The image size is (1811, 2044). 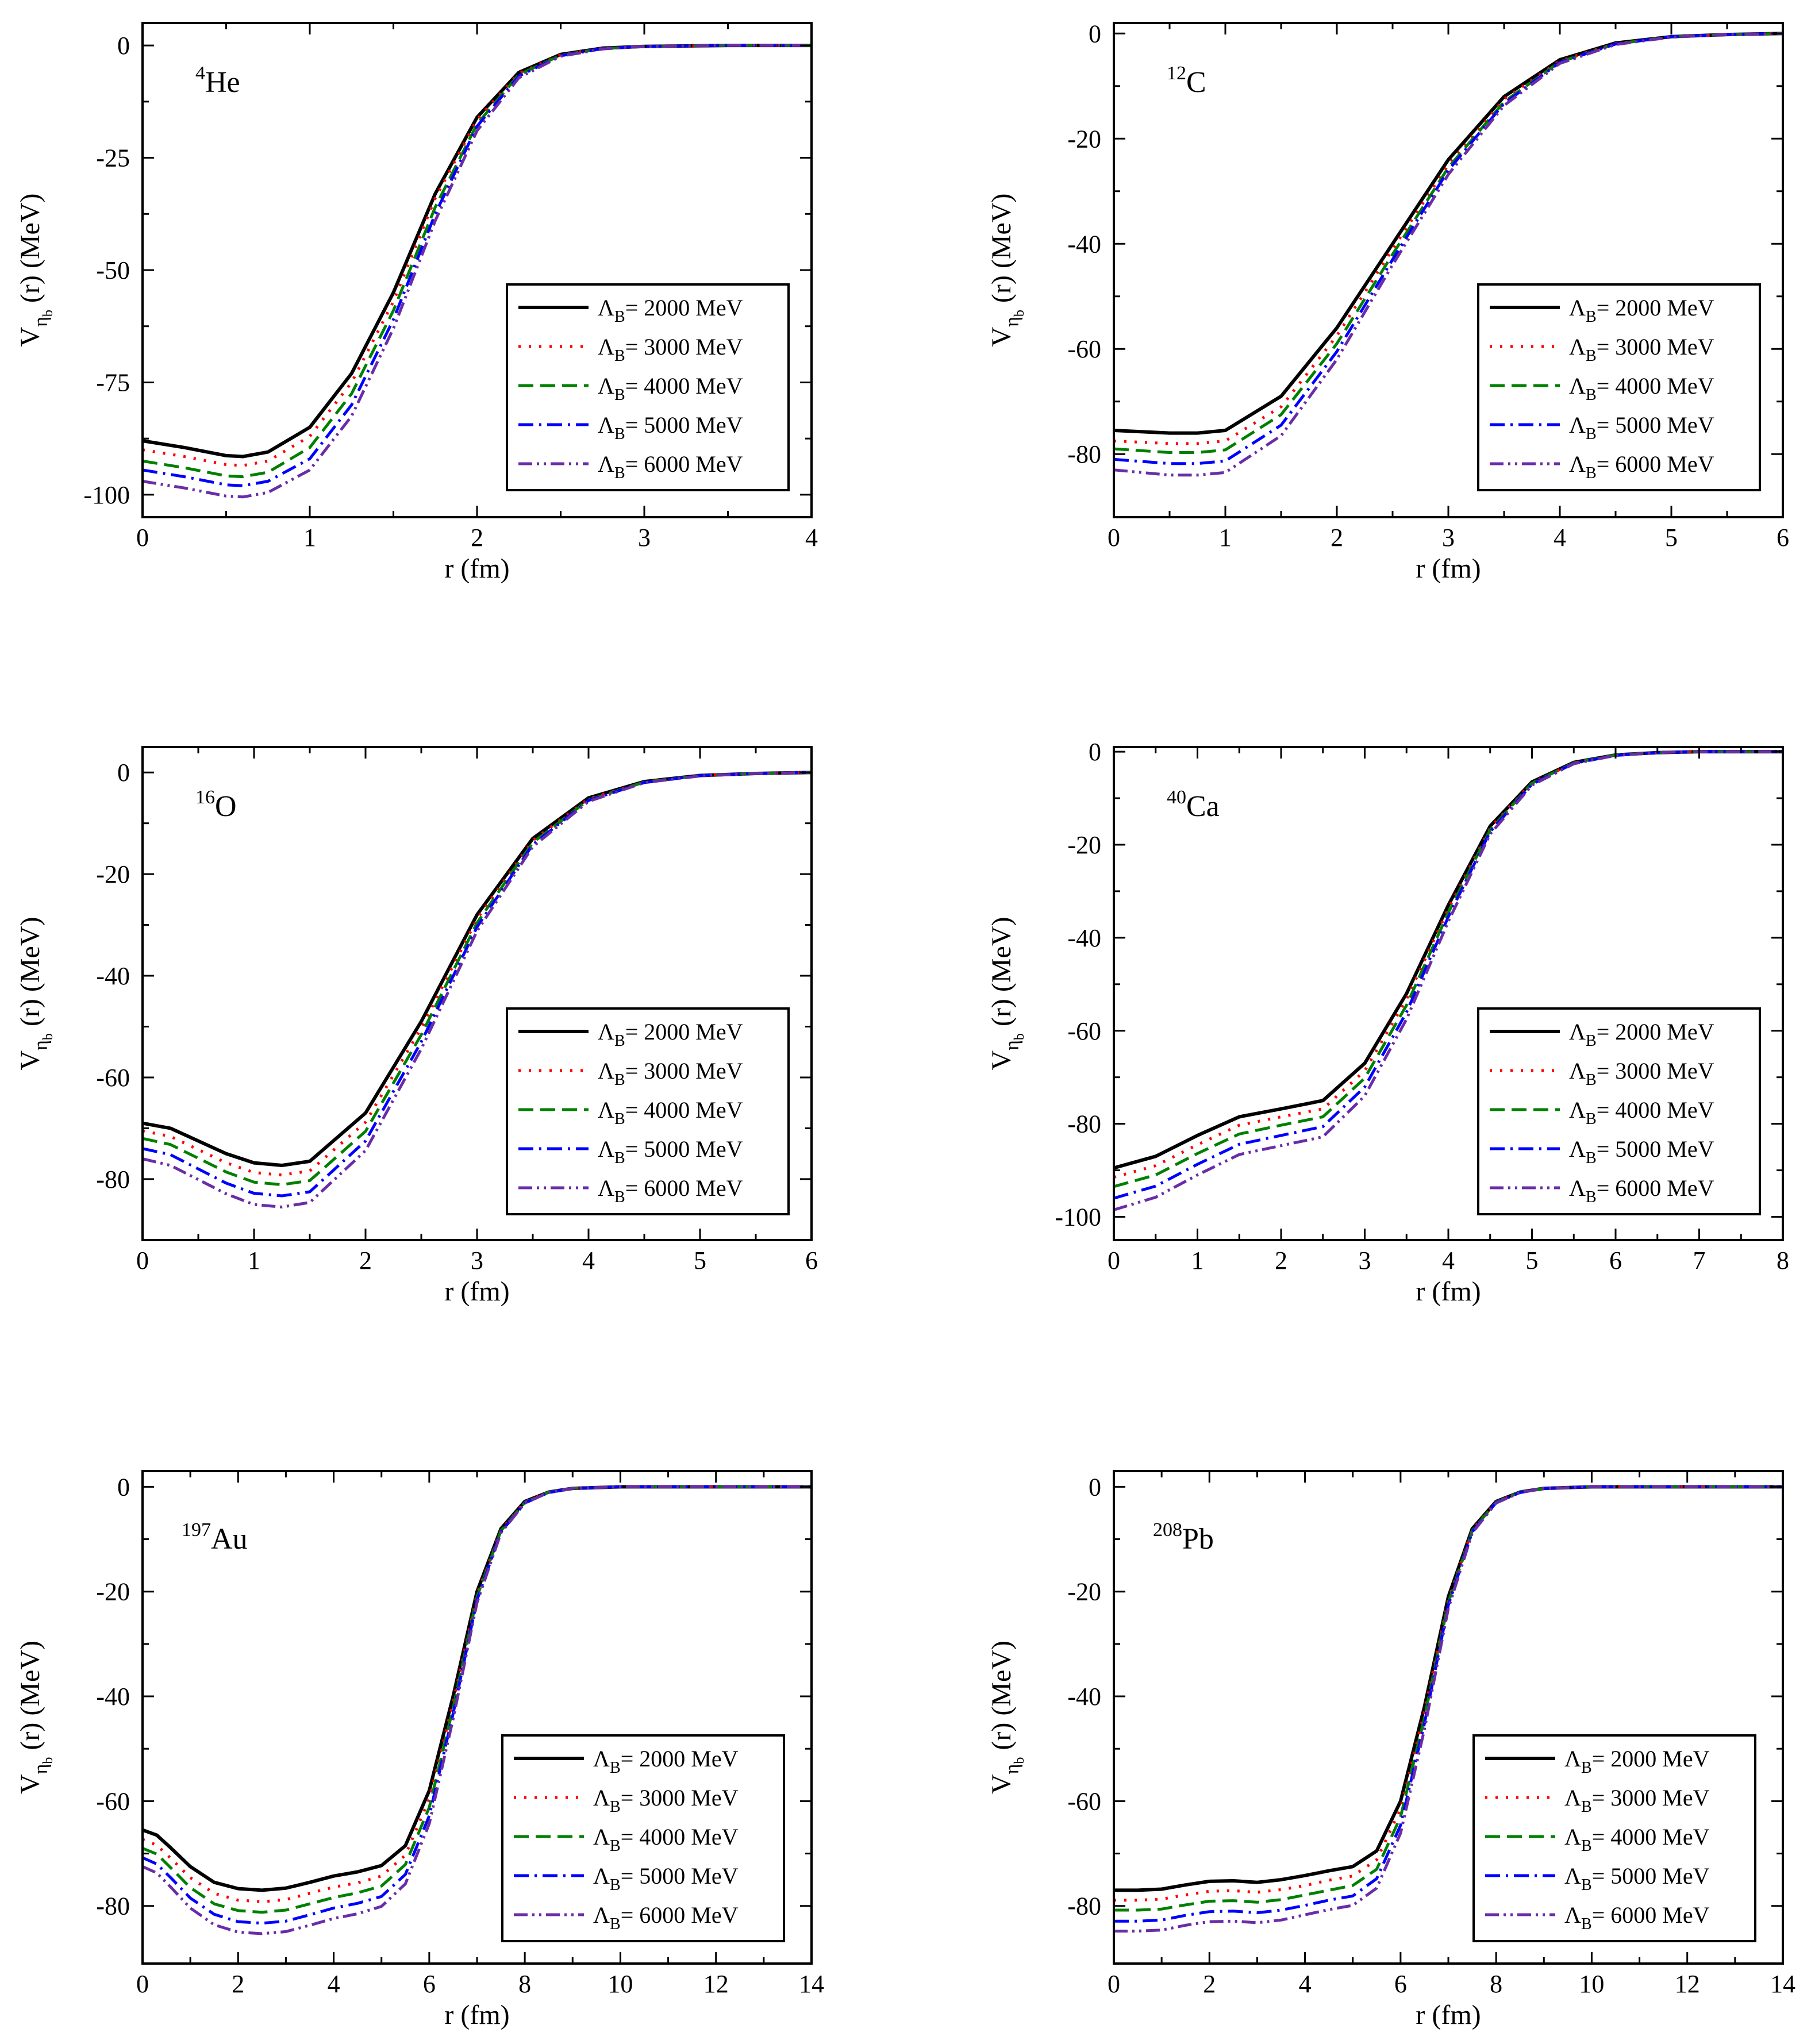 What do you see at coordinates (217, 81) in the screenshot?
I see `nucleus-label: 4He` at bounding box center [217, 81].